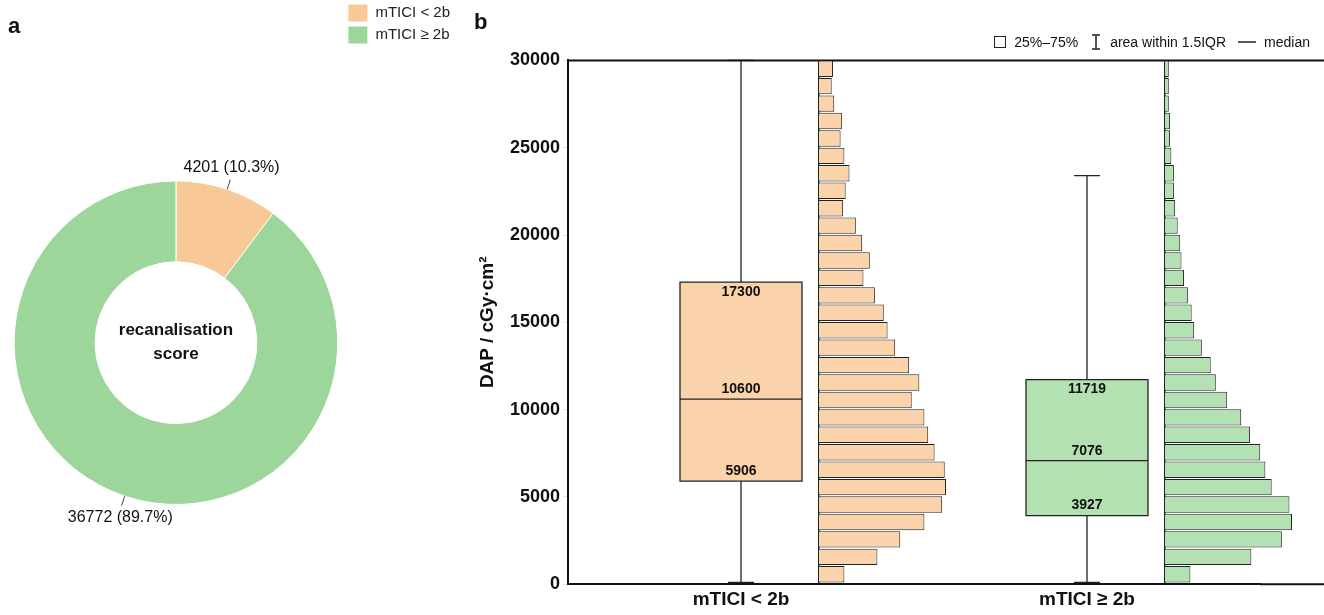 The height and width of the screenshot is (615, 1324). I want to click on text: median, so click(1287, 42).